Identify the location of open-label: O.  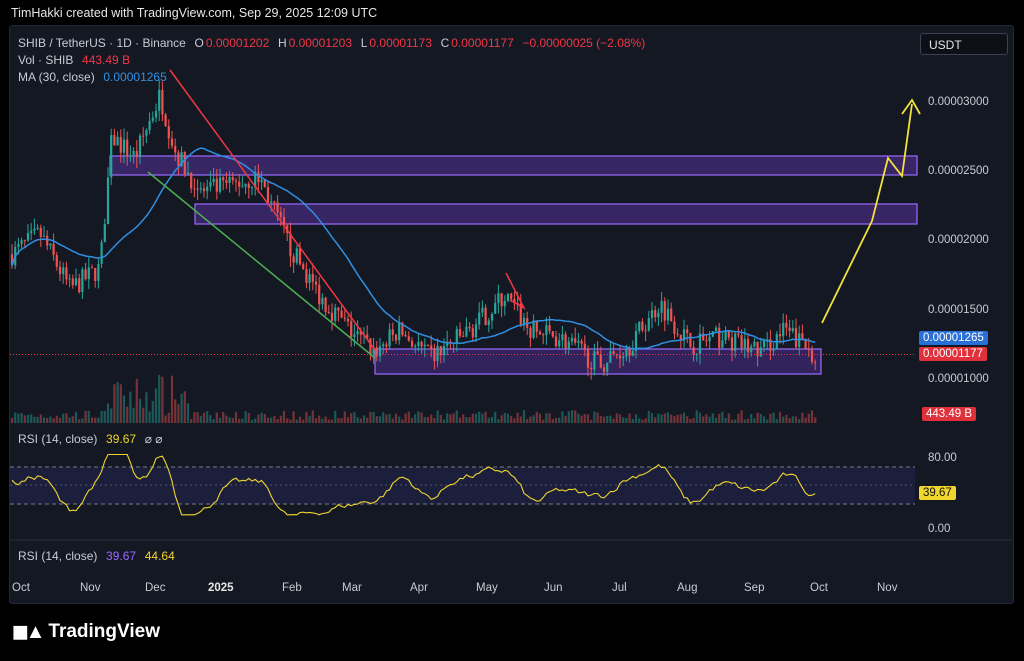
(199, 43).